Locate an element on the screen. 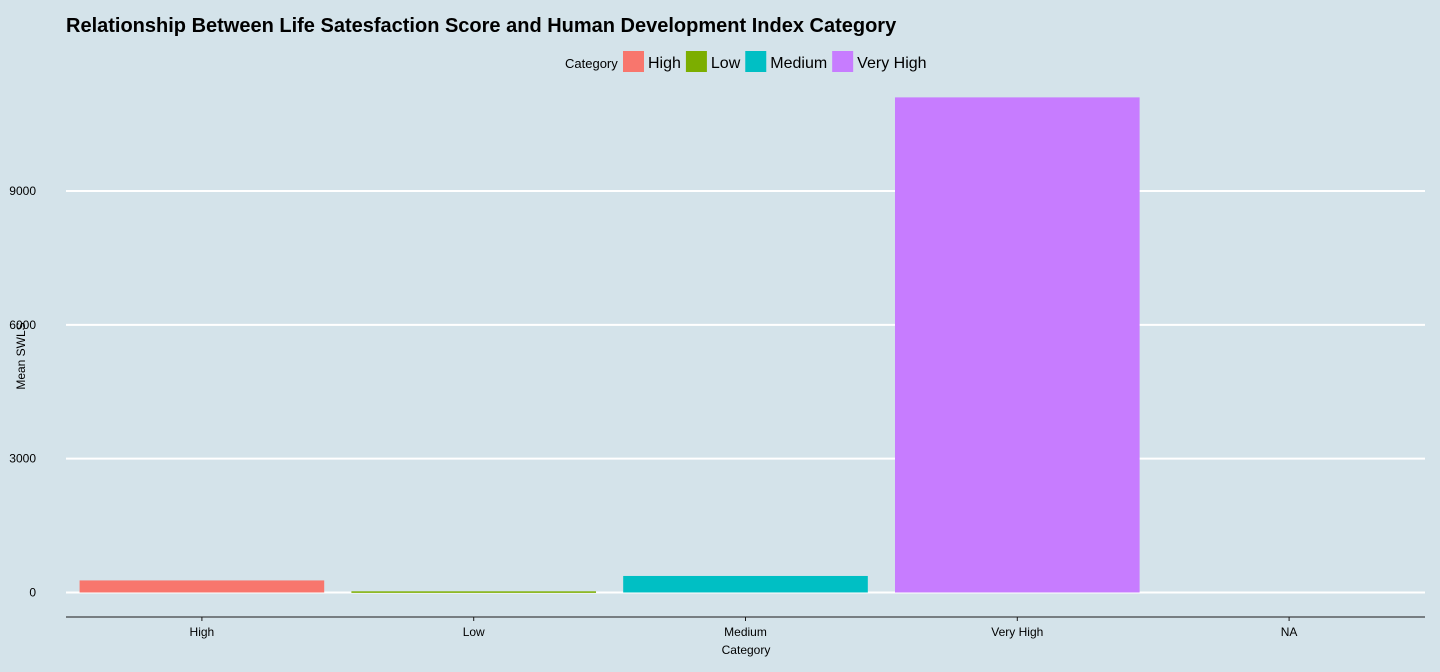 The height and width of the screenshot is (672, 1440). x-tick-label: Very High is located at coordinates (1017, 632).